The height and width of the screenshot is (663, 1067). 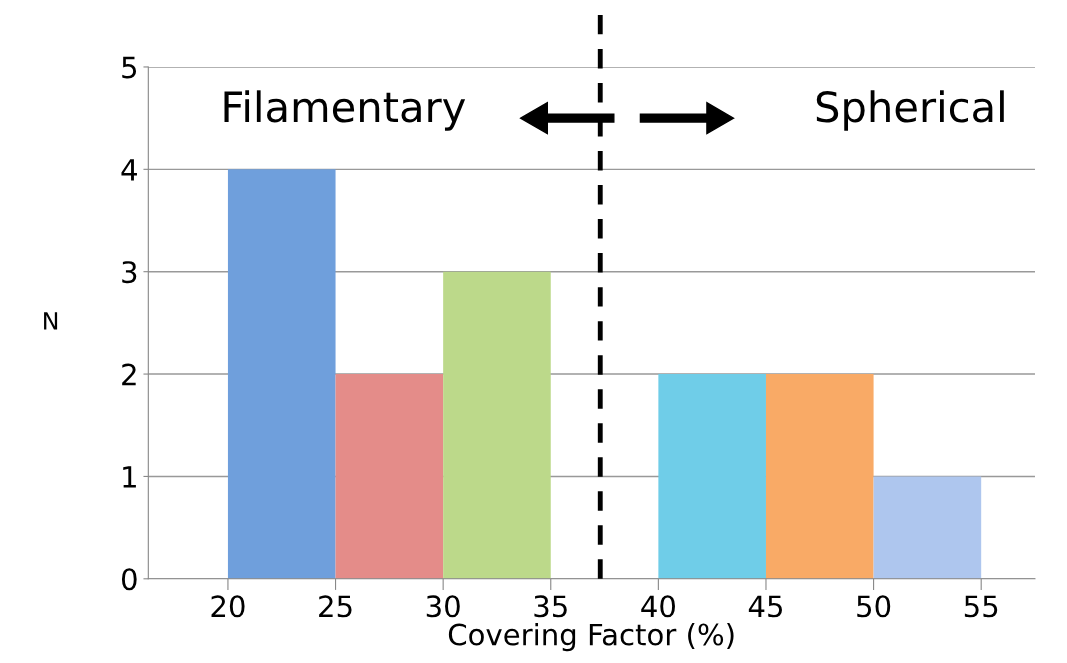 What do you see at coordinates (129, 67) in the screenshot?
I see `y-tick-label: 5` at bounding box center [129, 67].